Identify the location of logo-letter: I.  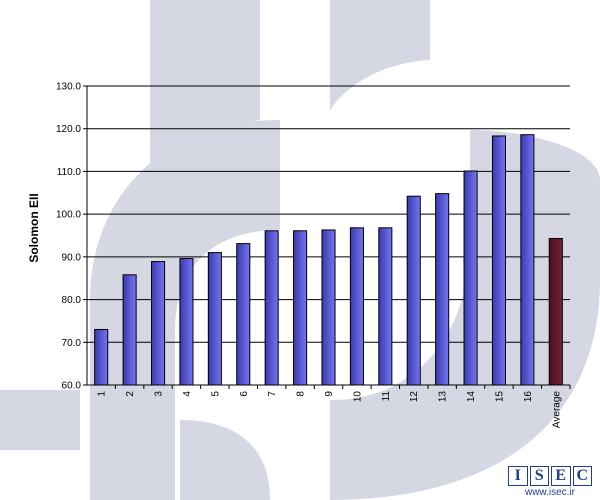
(518, 476).